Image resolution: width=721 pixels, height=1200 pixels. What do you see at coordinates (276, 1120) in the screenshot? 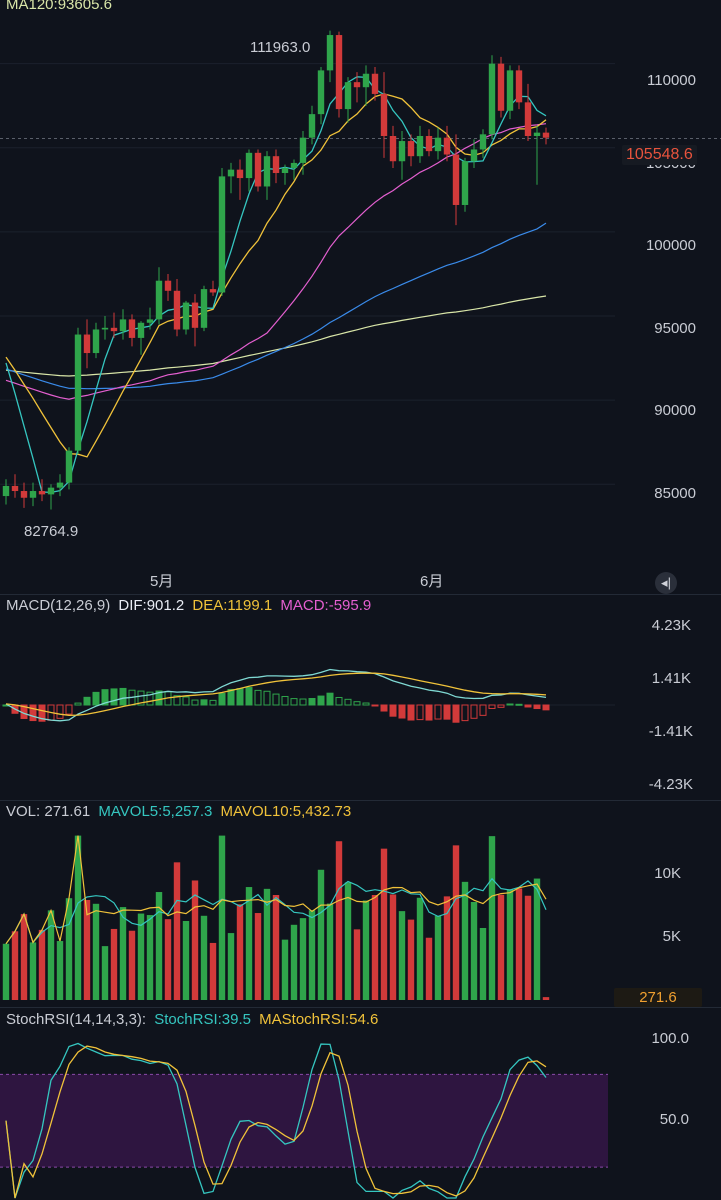
I see `stochrsi-line` at bounding box center [276, 1120].